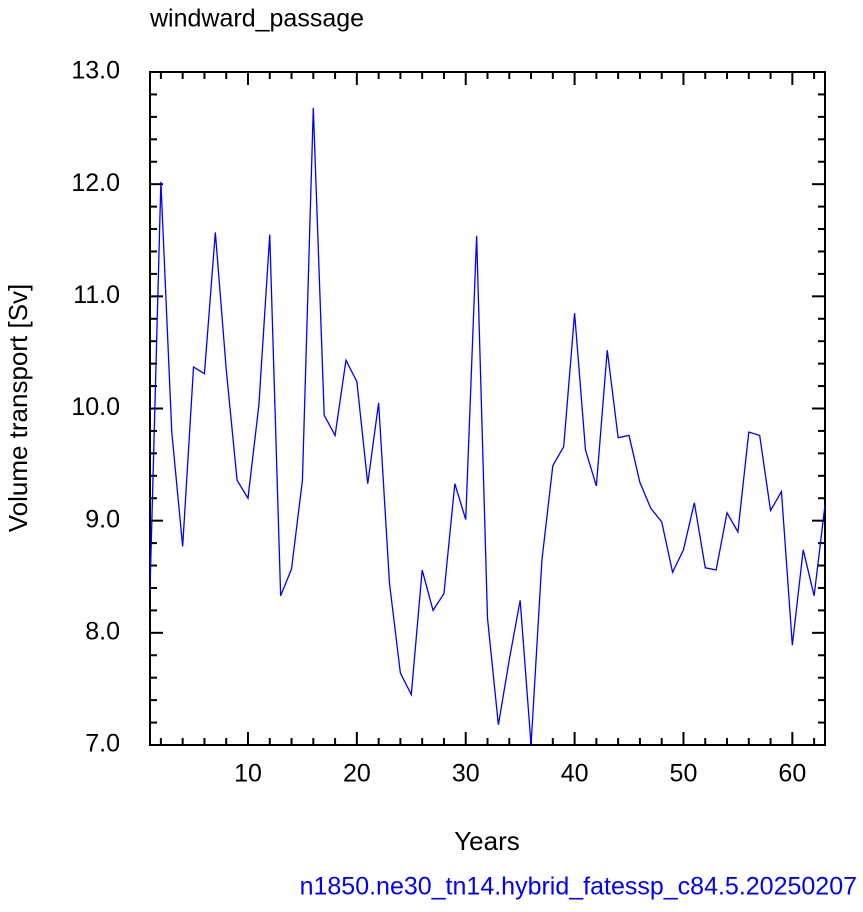  I want to click on x-axis-label: Years, so click(487, 841).